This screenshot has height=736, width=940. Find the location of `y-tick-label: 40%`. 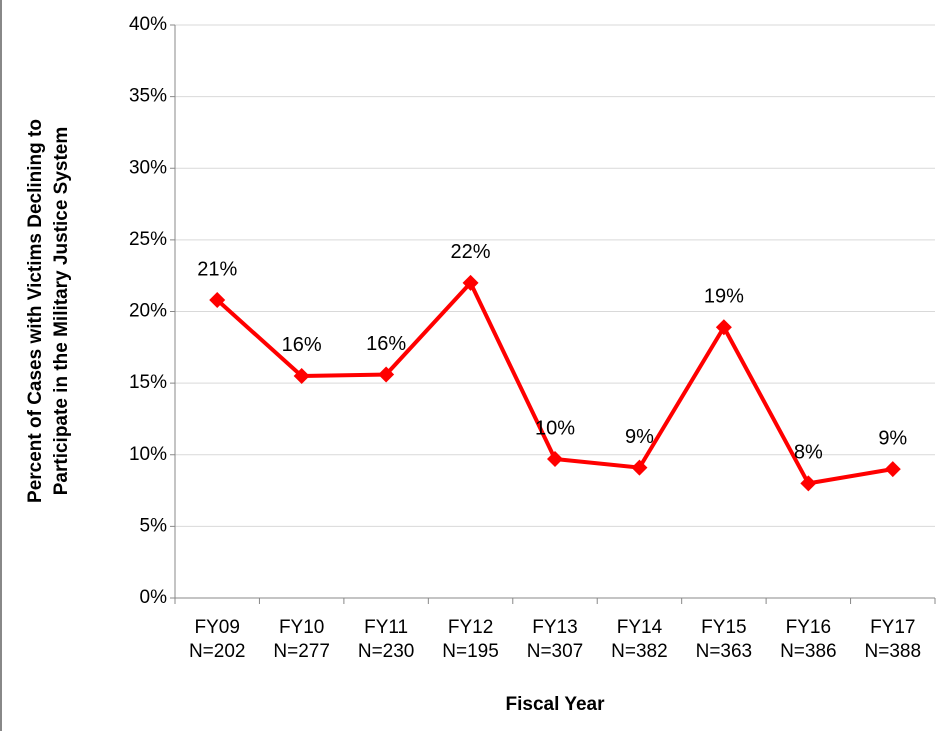

y-tick-label: 40% is located at coordinates (148, 24).